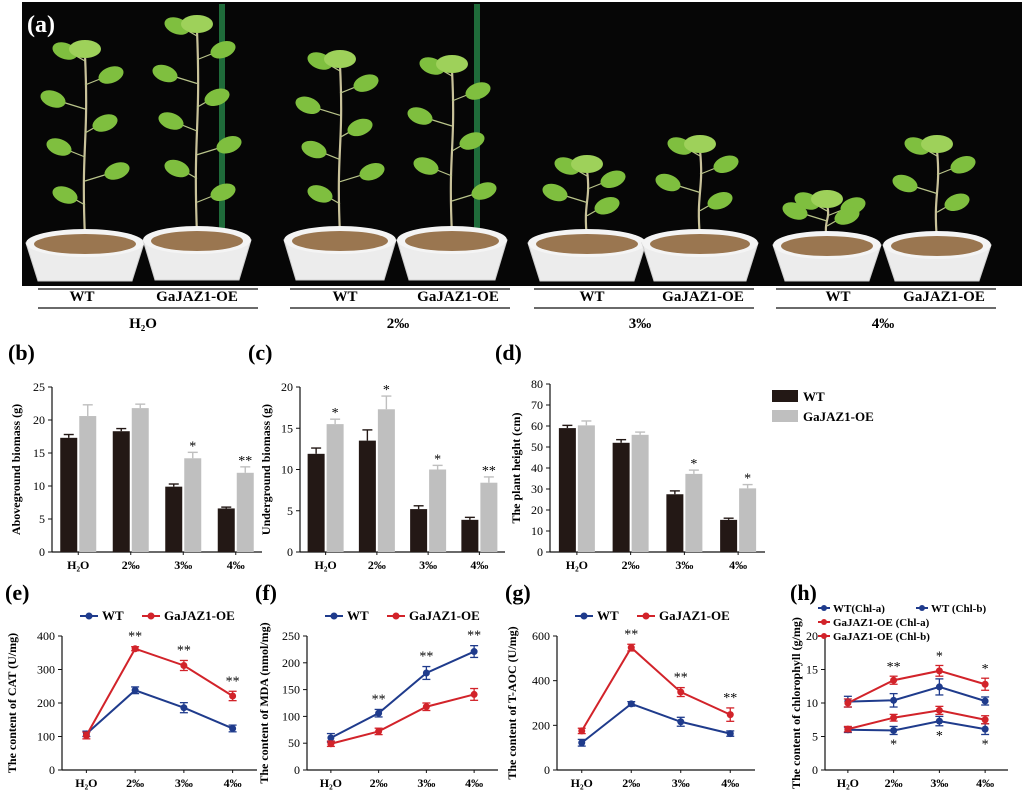 The width and height of the screenshot is (1024, 810). Describe the element at coordinates (148, 310) in the screenshot. I see `treatment-group-h2o: WT GaJAZ1-OE H₂O` at that location.